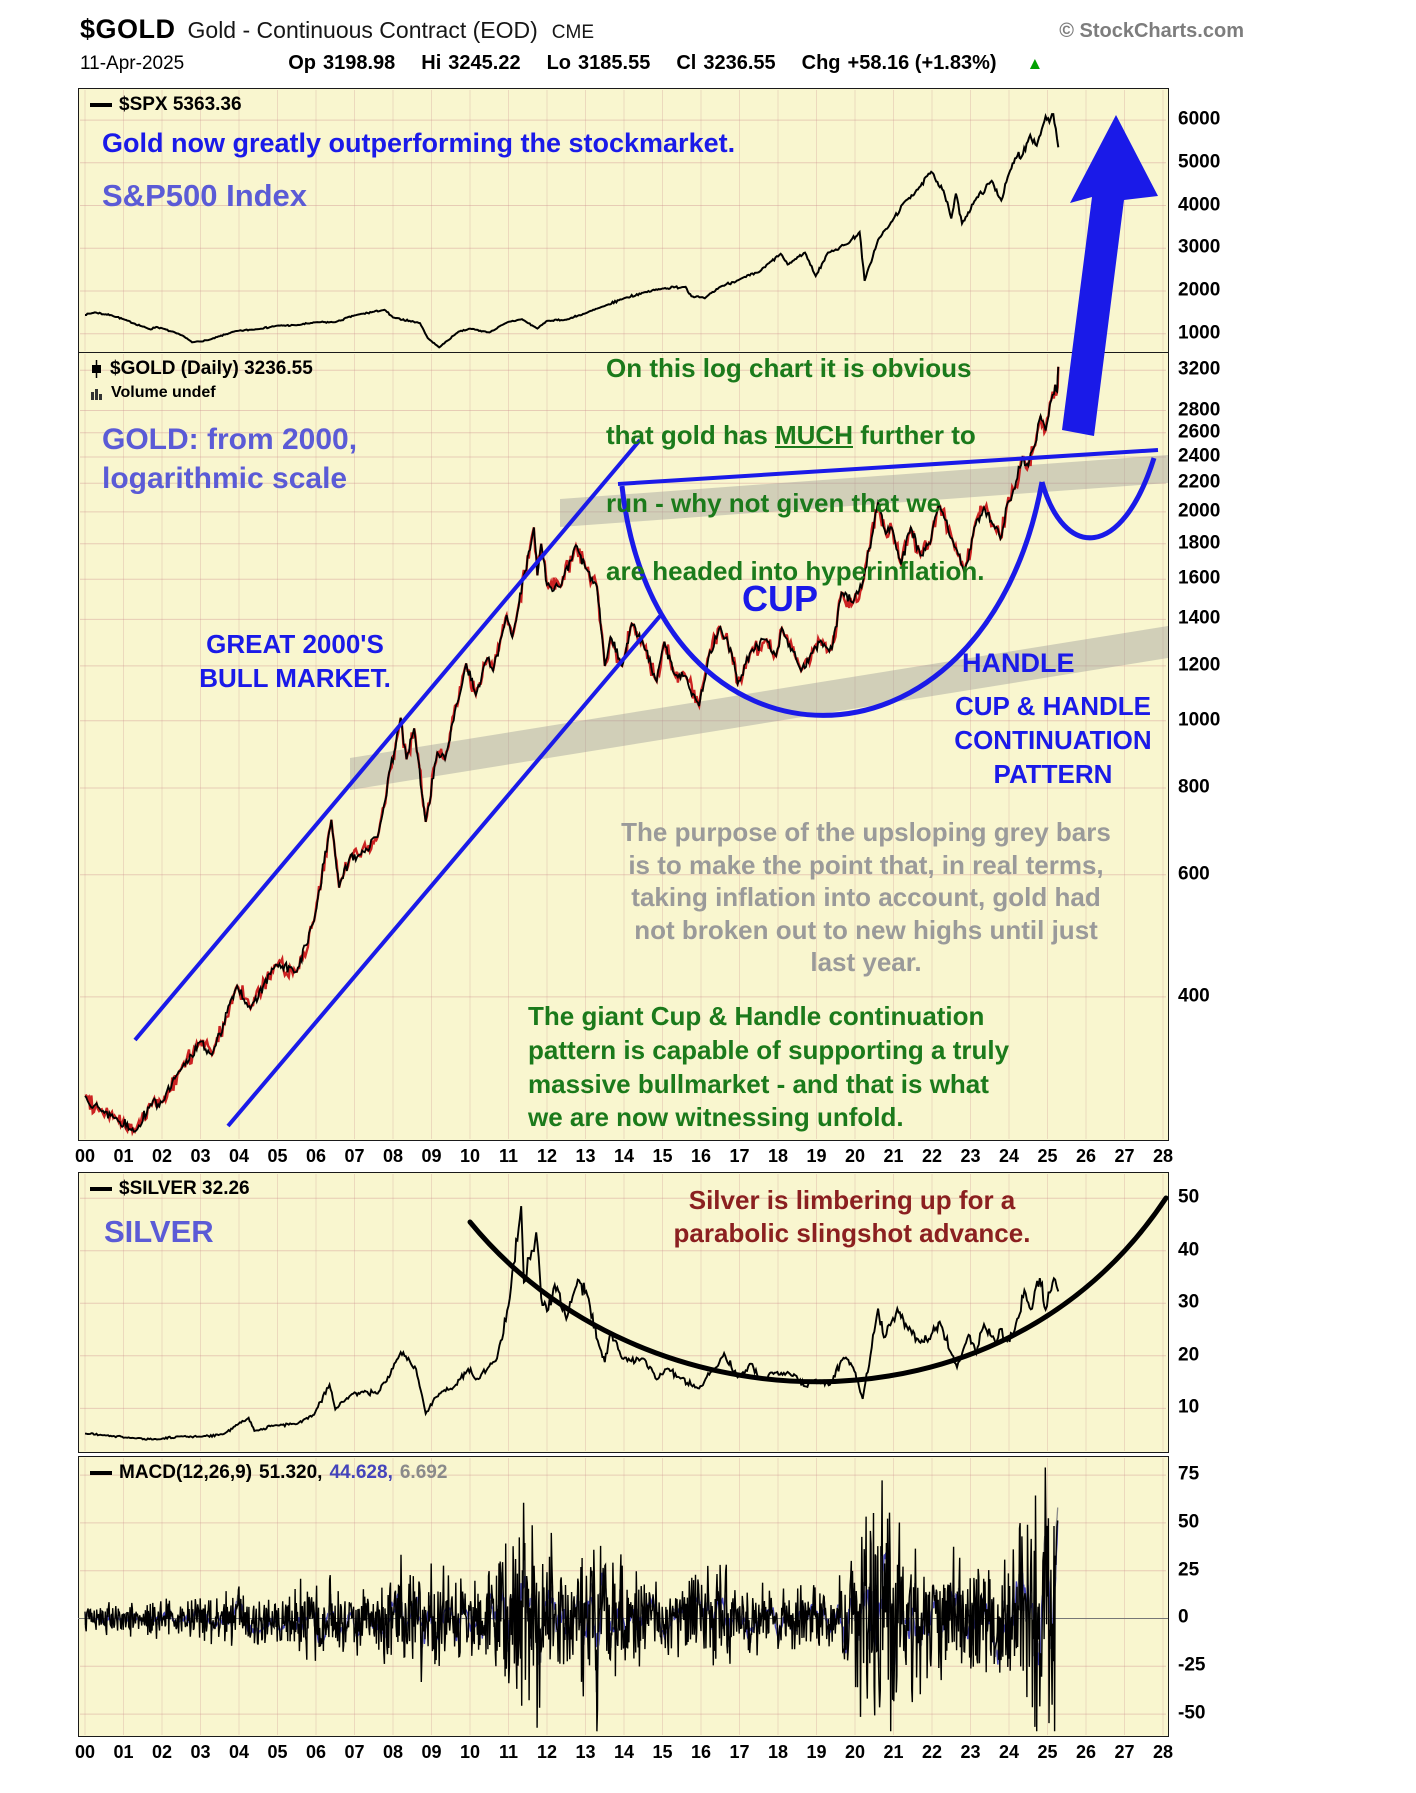  I want to click on macd-hist-value: 6.692, so click(423, 1472).